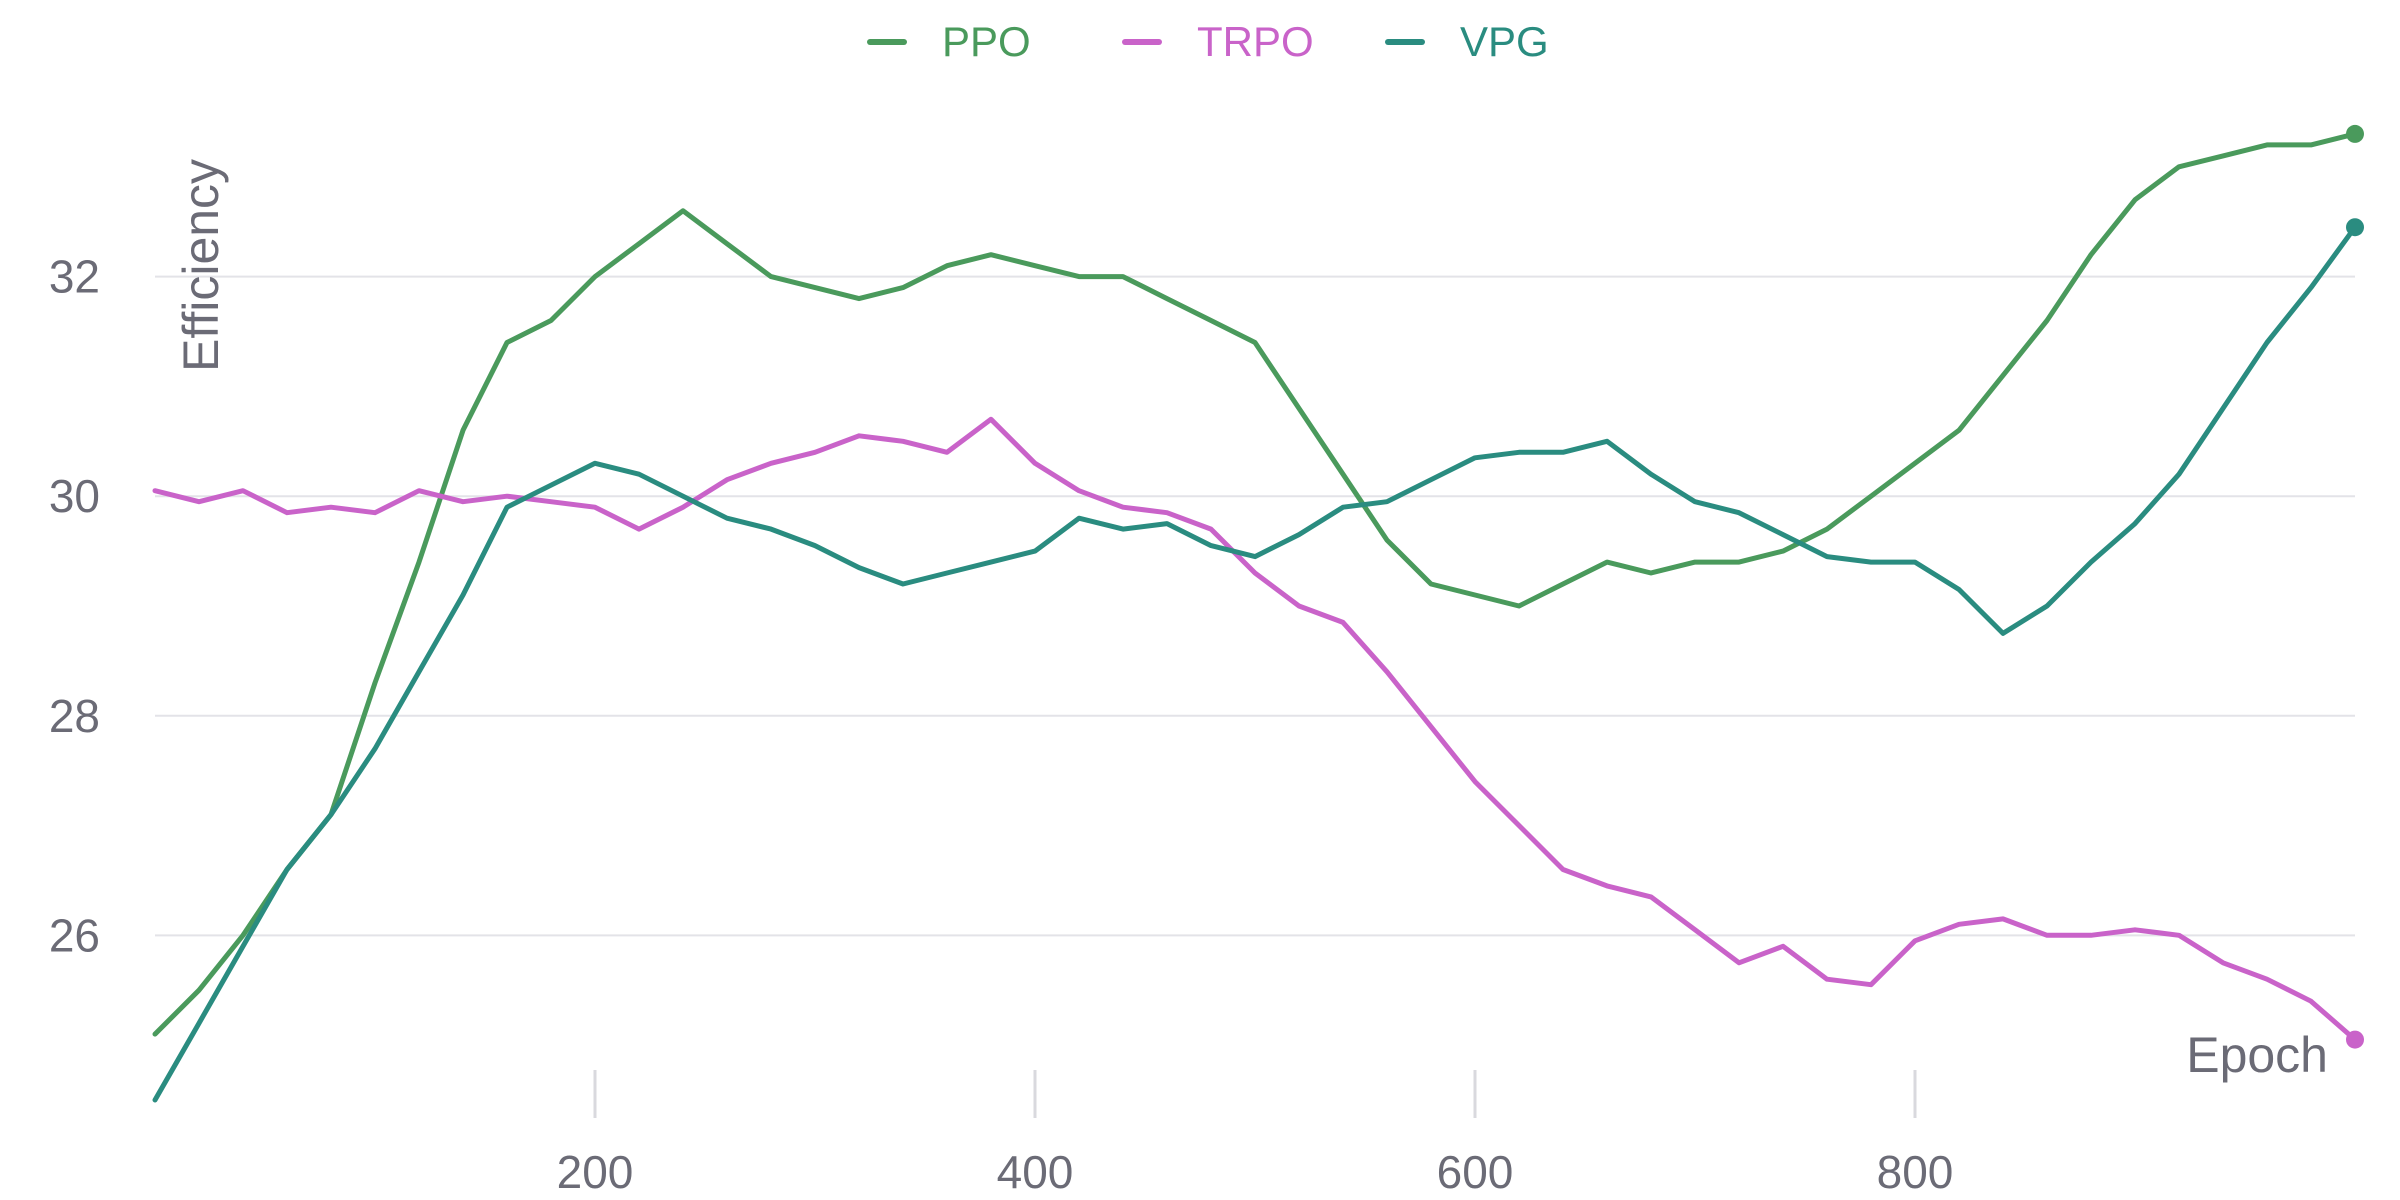 This screenshot has width=2400, height=1200. What do you see at coordinates (74, 935) in the screenshot?
I see `y-tick-label-0: 26` at bounding box center [74, 935].